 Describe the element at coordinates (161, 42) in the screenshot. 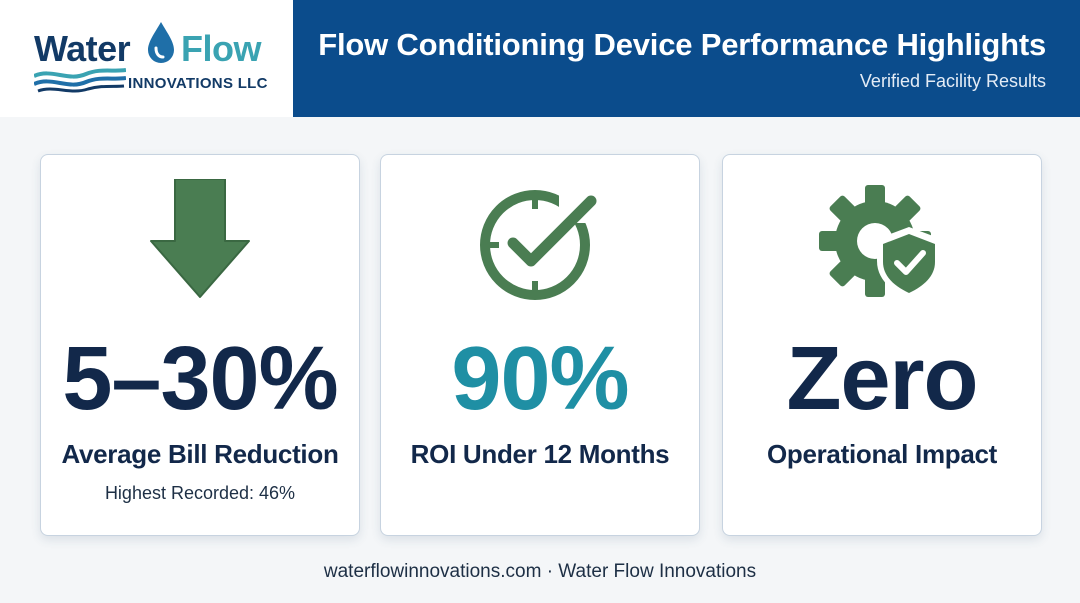

I see `water-drop-icon` at that location.